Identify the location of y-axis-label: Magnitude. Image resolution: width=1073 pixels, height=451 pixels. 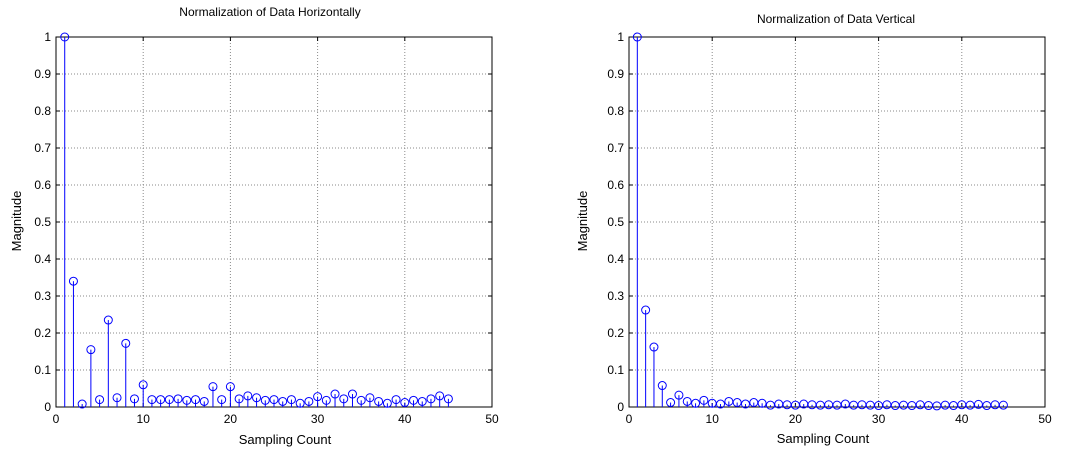
(16, 221).